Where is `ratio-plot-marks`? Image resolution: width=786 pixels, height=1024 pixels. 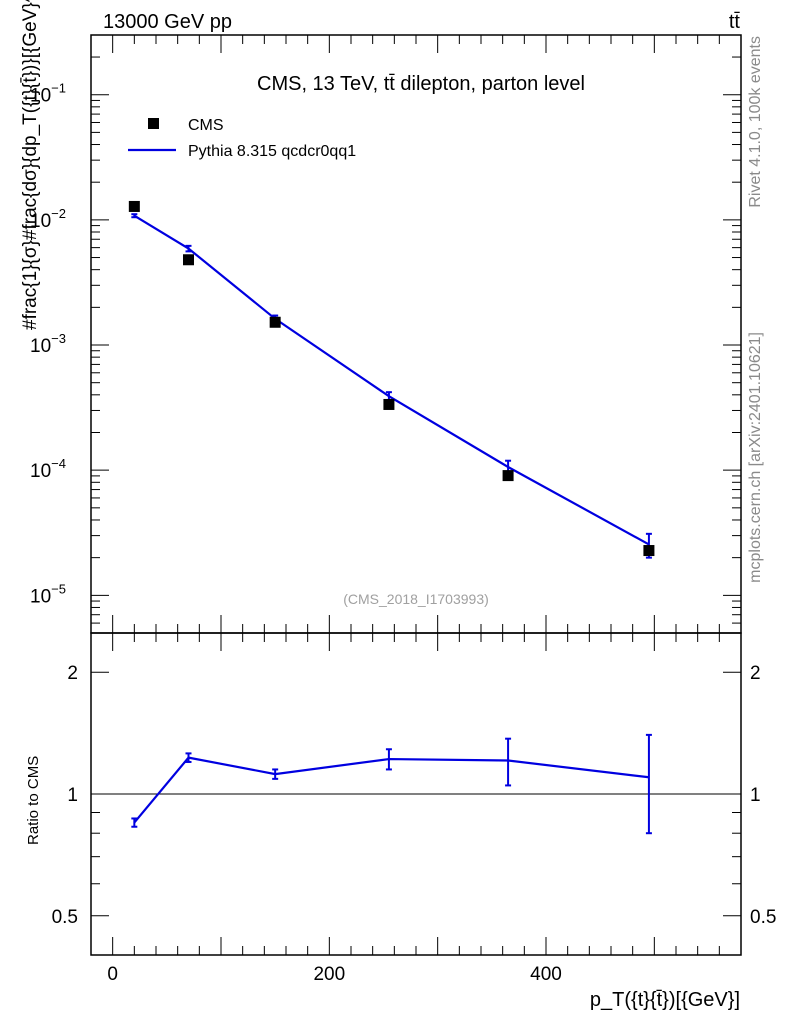
ratio-plot-marks is located at coordinates (416, 784).